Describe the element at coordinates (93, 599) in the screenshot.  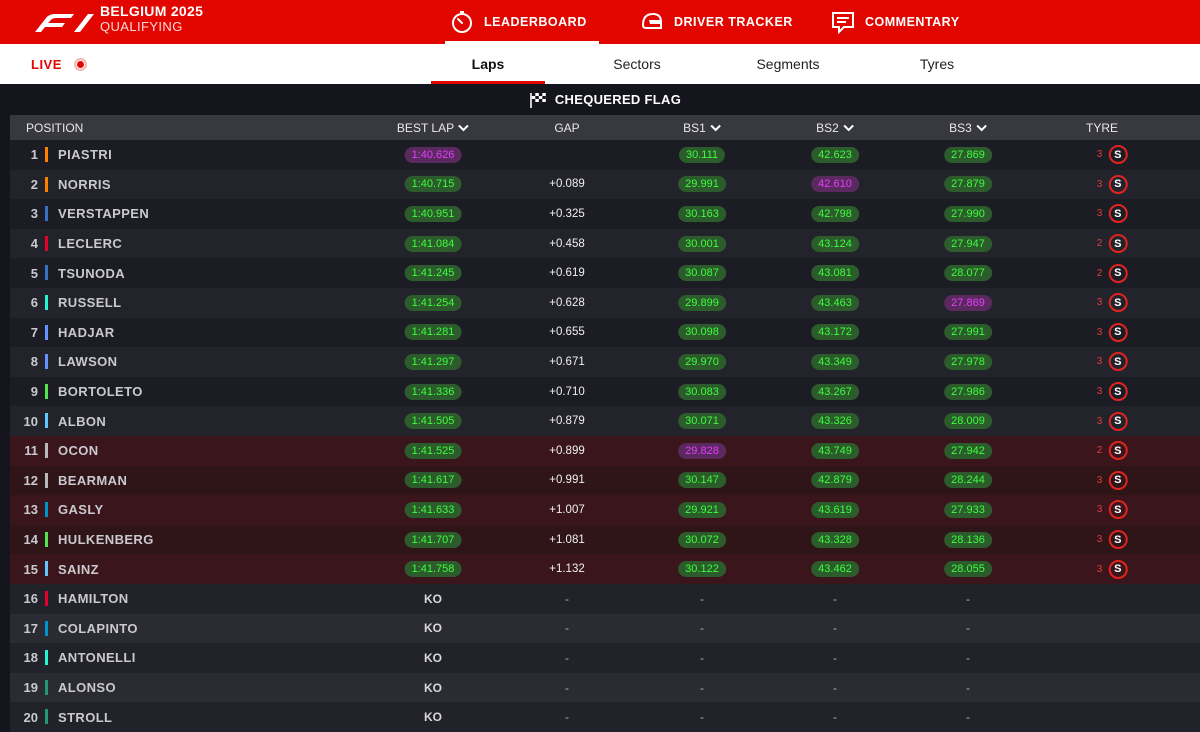
I see `driver-name: HAMILTON` at that location.